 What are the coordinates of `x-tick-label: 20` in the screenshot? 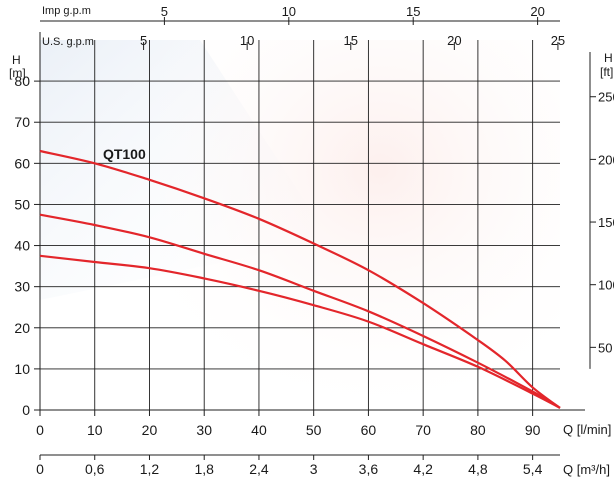 It's located at (150, 430).